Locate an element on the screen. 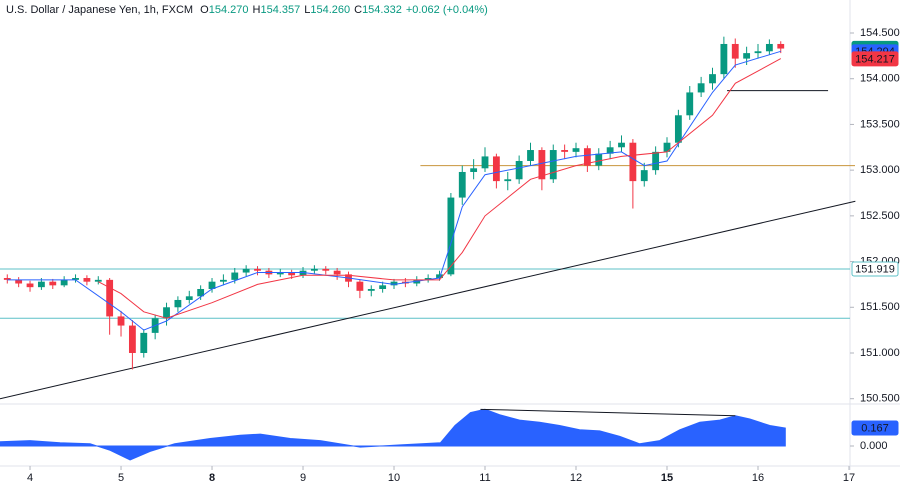  x-tick-label: 12 is located at coordinates (576, 478).